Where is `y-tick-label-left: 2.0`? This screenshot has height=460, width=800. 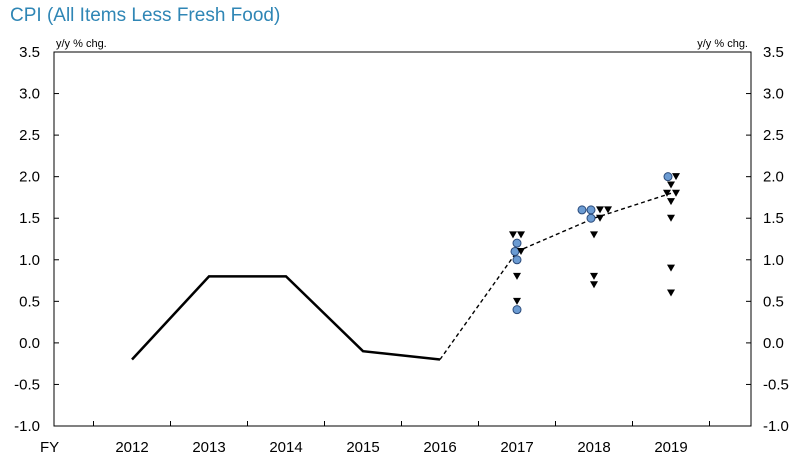
y-tick-label-left: 2.0 is located at coordinates (29, 177).